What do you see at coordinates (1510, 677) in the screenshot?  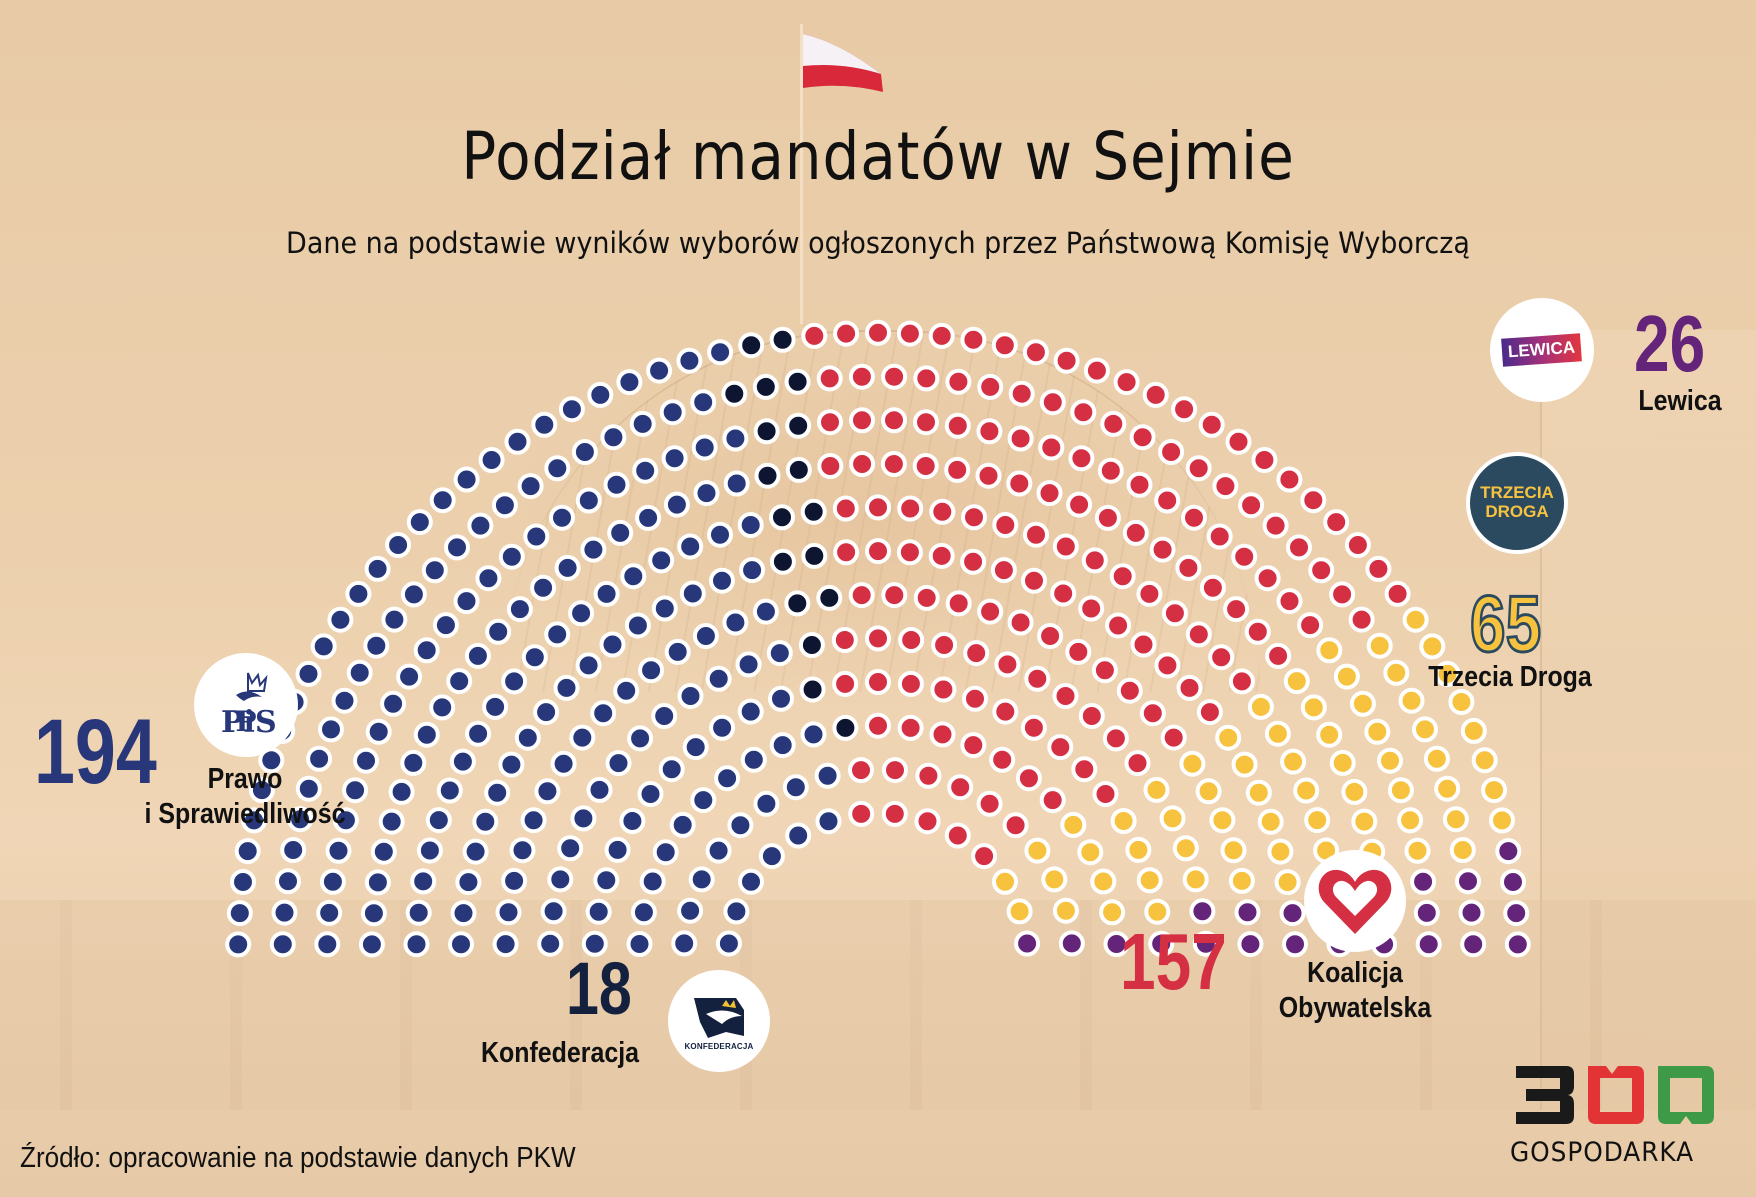 I see `trzecia-droga-party-name: Trzecia Droga` at bounding box center [1510, 677].